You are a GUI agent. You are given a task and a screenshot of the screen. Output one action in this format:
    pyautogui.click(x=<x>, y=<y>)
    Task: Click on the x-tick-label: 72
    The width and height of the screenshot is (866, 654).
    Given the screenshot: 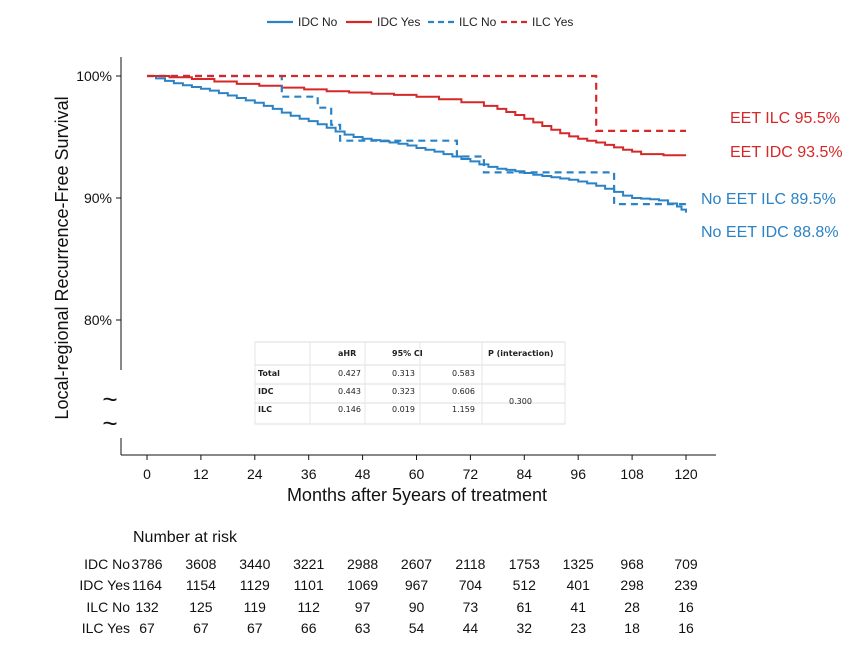 What is the action you would take?
    pyautogui.click(x=471, y=474)
    